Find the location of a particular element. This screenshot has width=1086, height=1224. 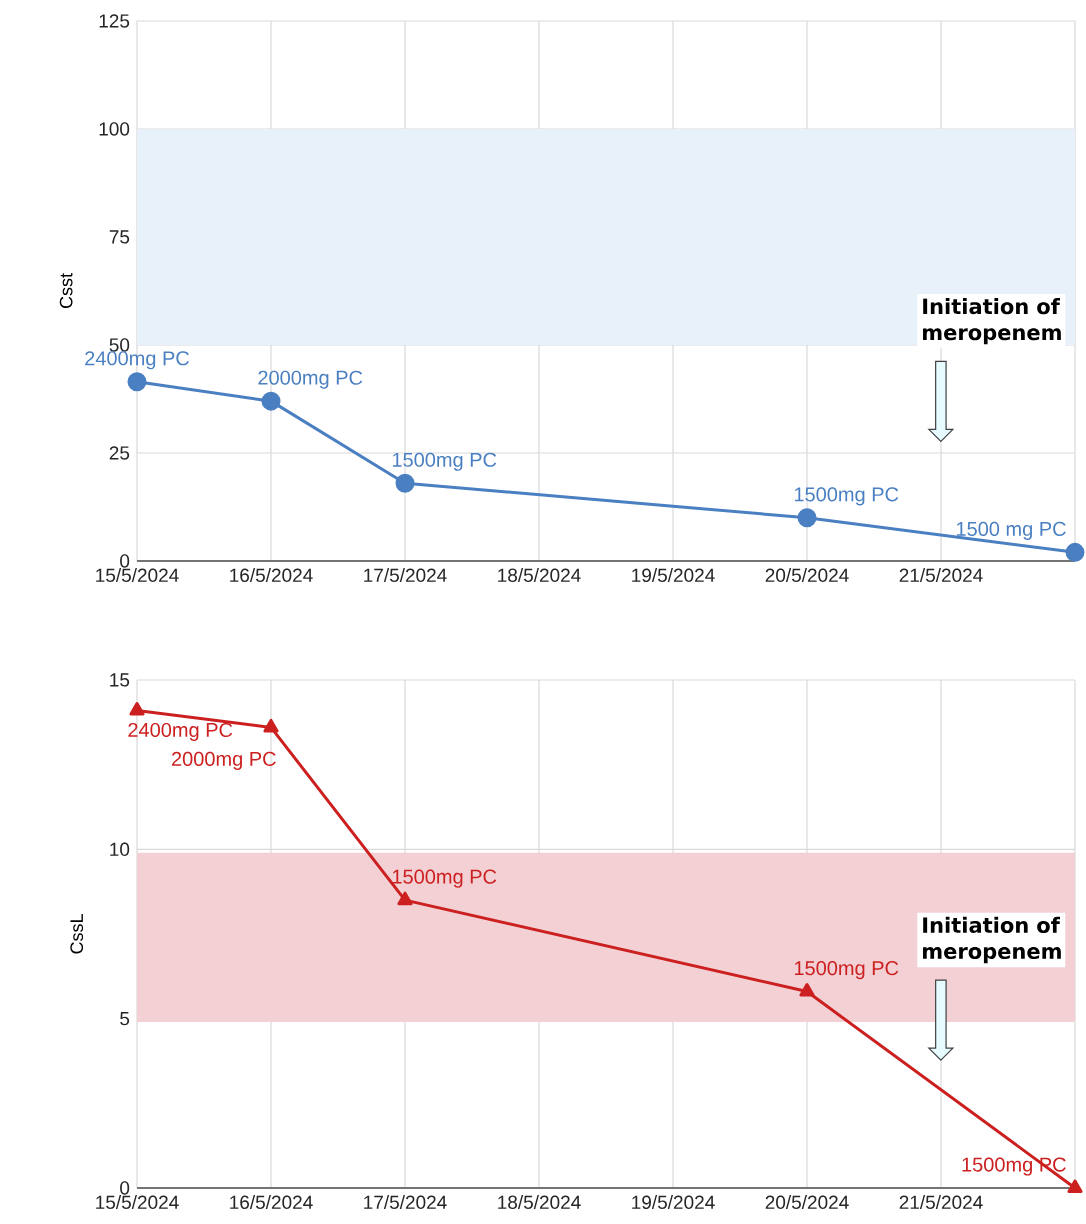

y-axis-title: CssL is located at coordinates (77, 934).